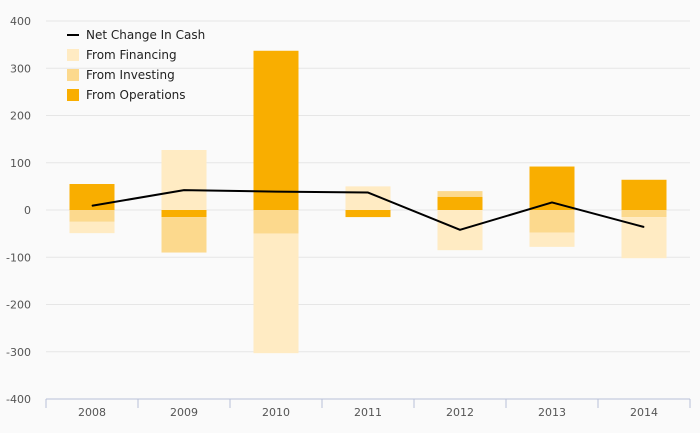  I want to click on bar-from-financing-2010, so click(276, 293).